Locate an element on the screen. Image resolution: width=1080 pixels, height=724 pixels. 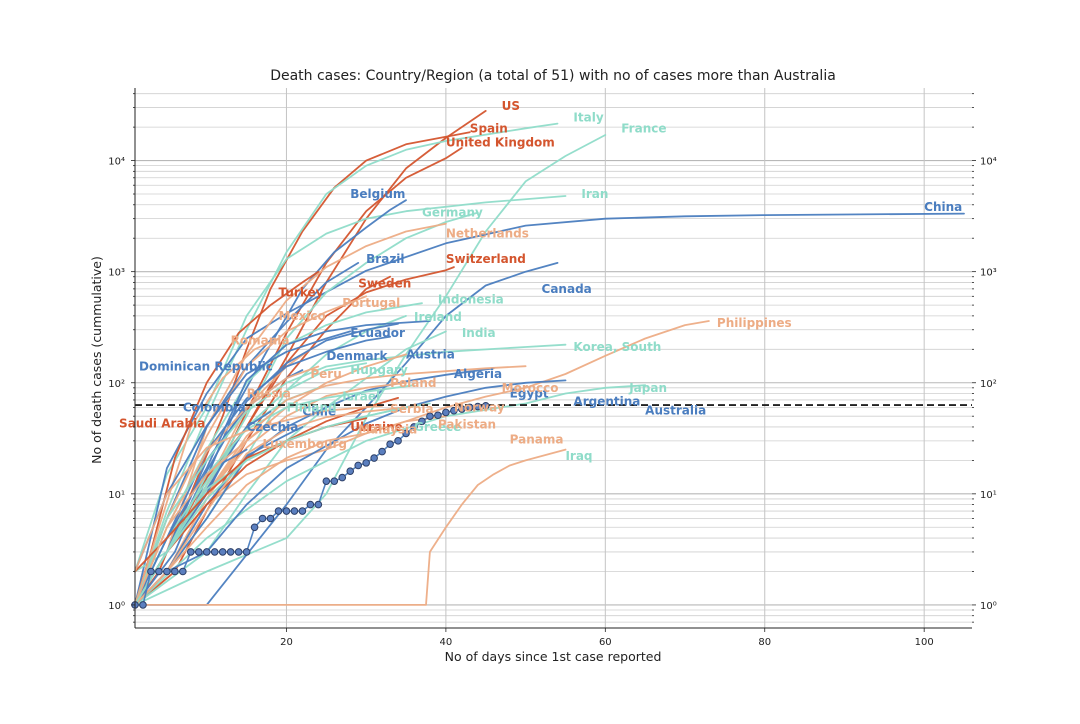
series-label-korea-south: Korea, South is located at coordinates (617, 347).